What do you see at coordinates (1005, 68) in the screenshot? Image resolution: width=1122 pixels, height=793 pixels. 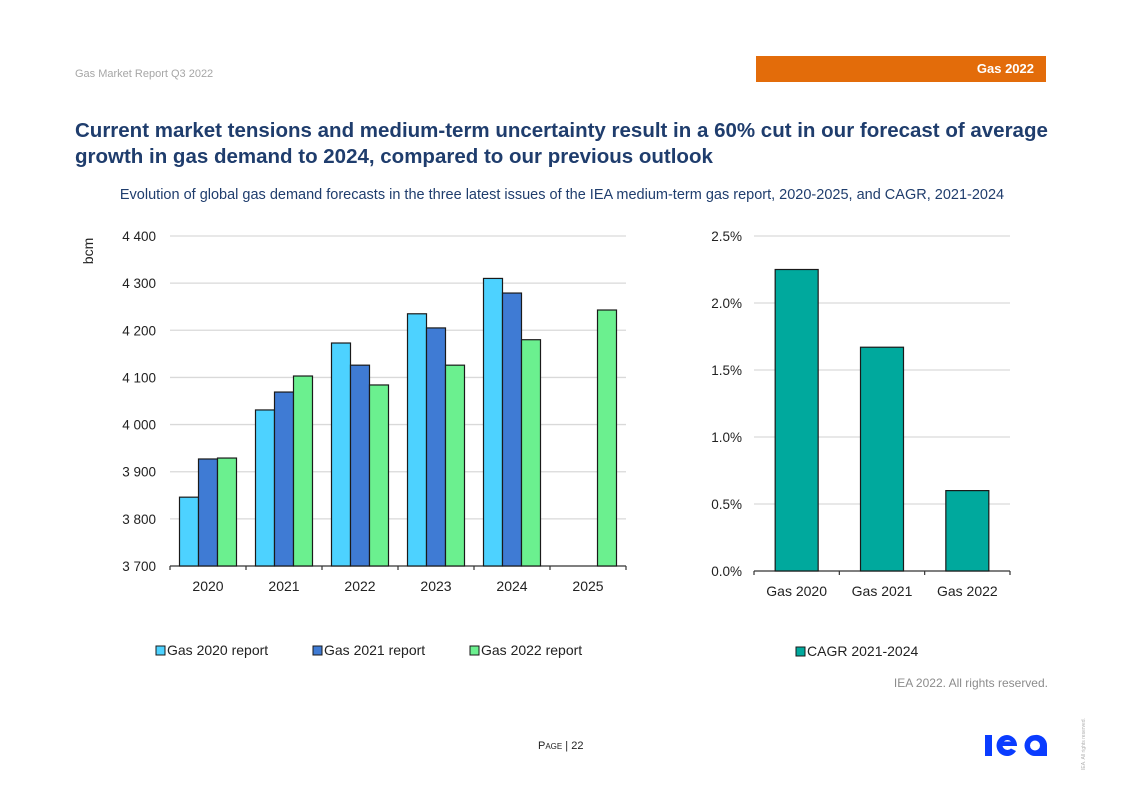 I see `section-tag-label: Gas 2022` at bounding box center [1005, 68].